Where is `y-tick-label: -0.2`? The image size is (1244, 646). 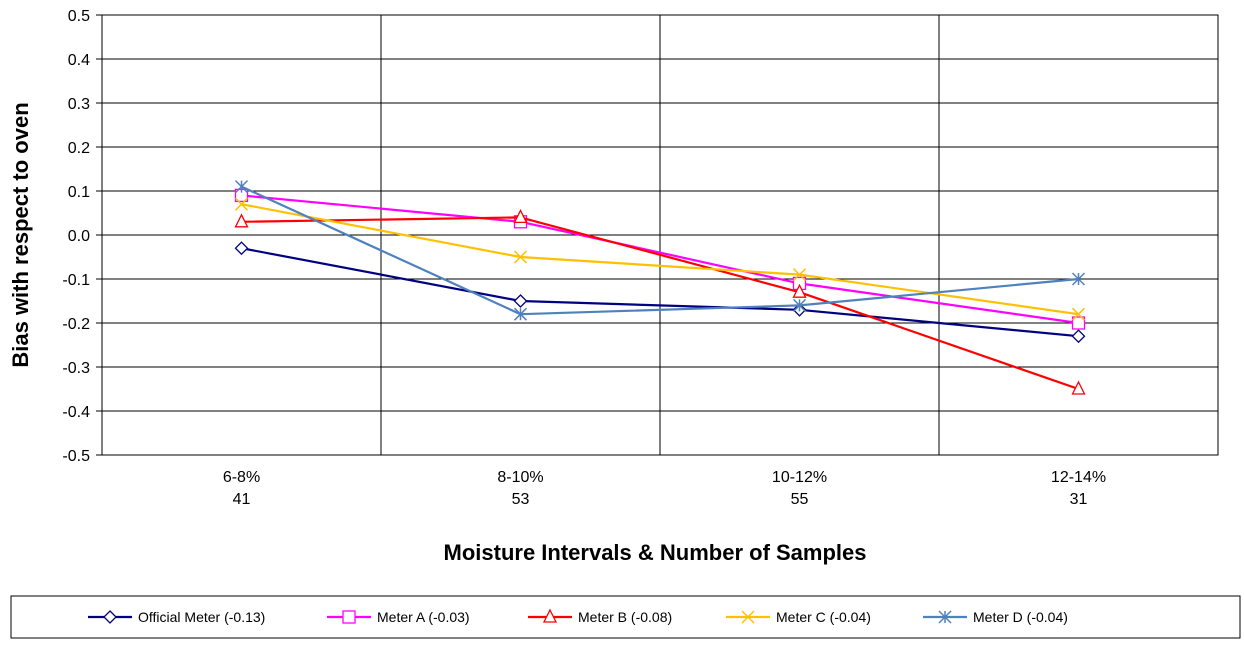
y-tick-label: -0.2 is located at coordinates (76, 324).